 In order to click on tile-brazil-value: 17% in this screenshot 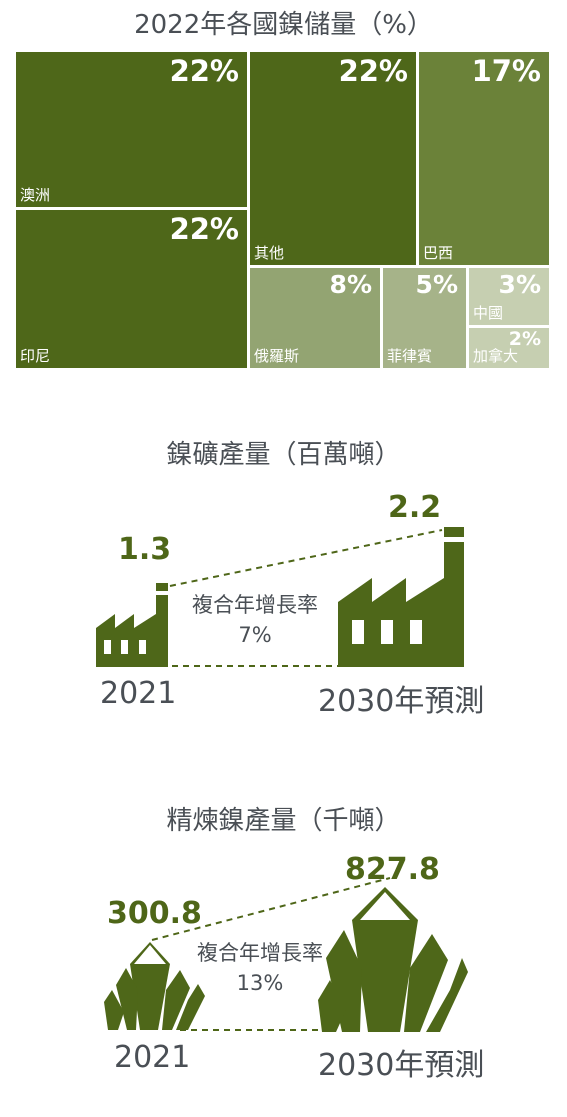, I will do `click(506, 71)`.